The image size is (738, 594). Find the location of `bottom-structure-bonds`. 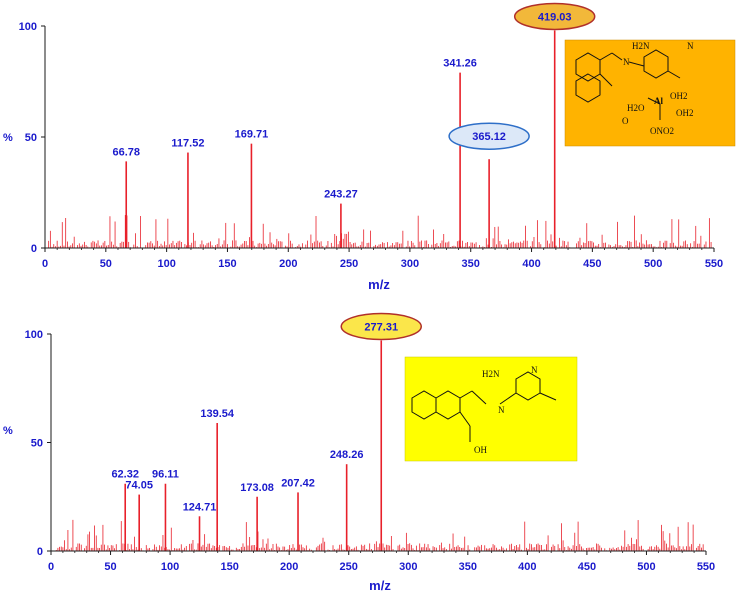

bottom-structure-bonds is located at coordinates (484, 406).